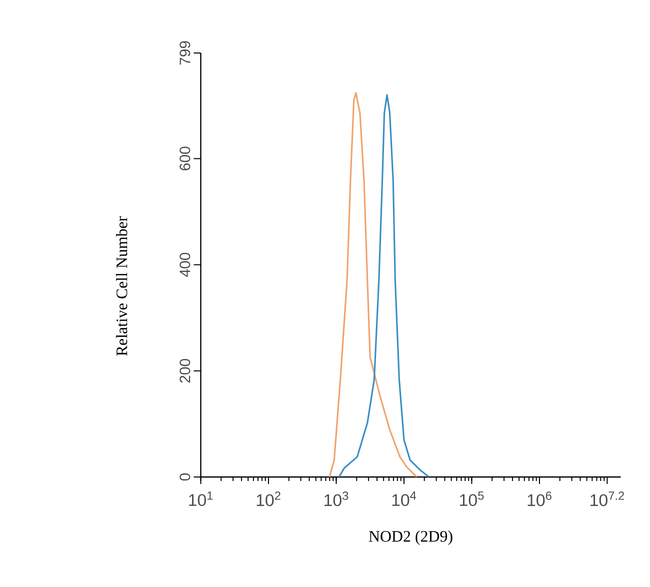  I want to click on x-tick-label: 10$^{6}$, so click(540, 499).